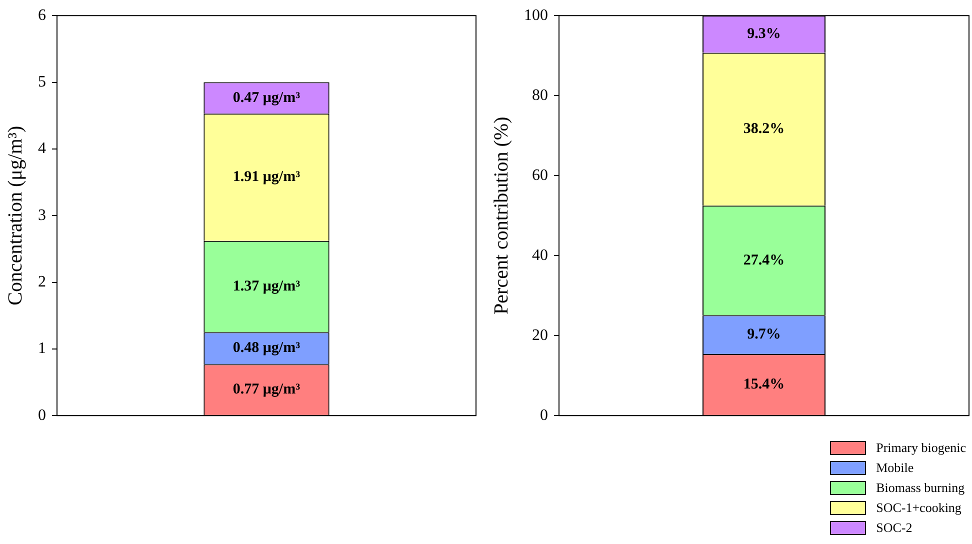 This screenshot has height=544, width=972. What do you see at coordinates (266, 177) in the screenshot?
I see `data-label: 1.91 μg/m³` at bounding box center [266, 177].